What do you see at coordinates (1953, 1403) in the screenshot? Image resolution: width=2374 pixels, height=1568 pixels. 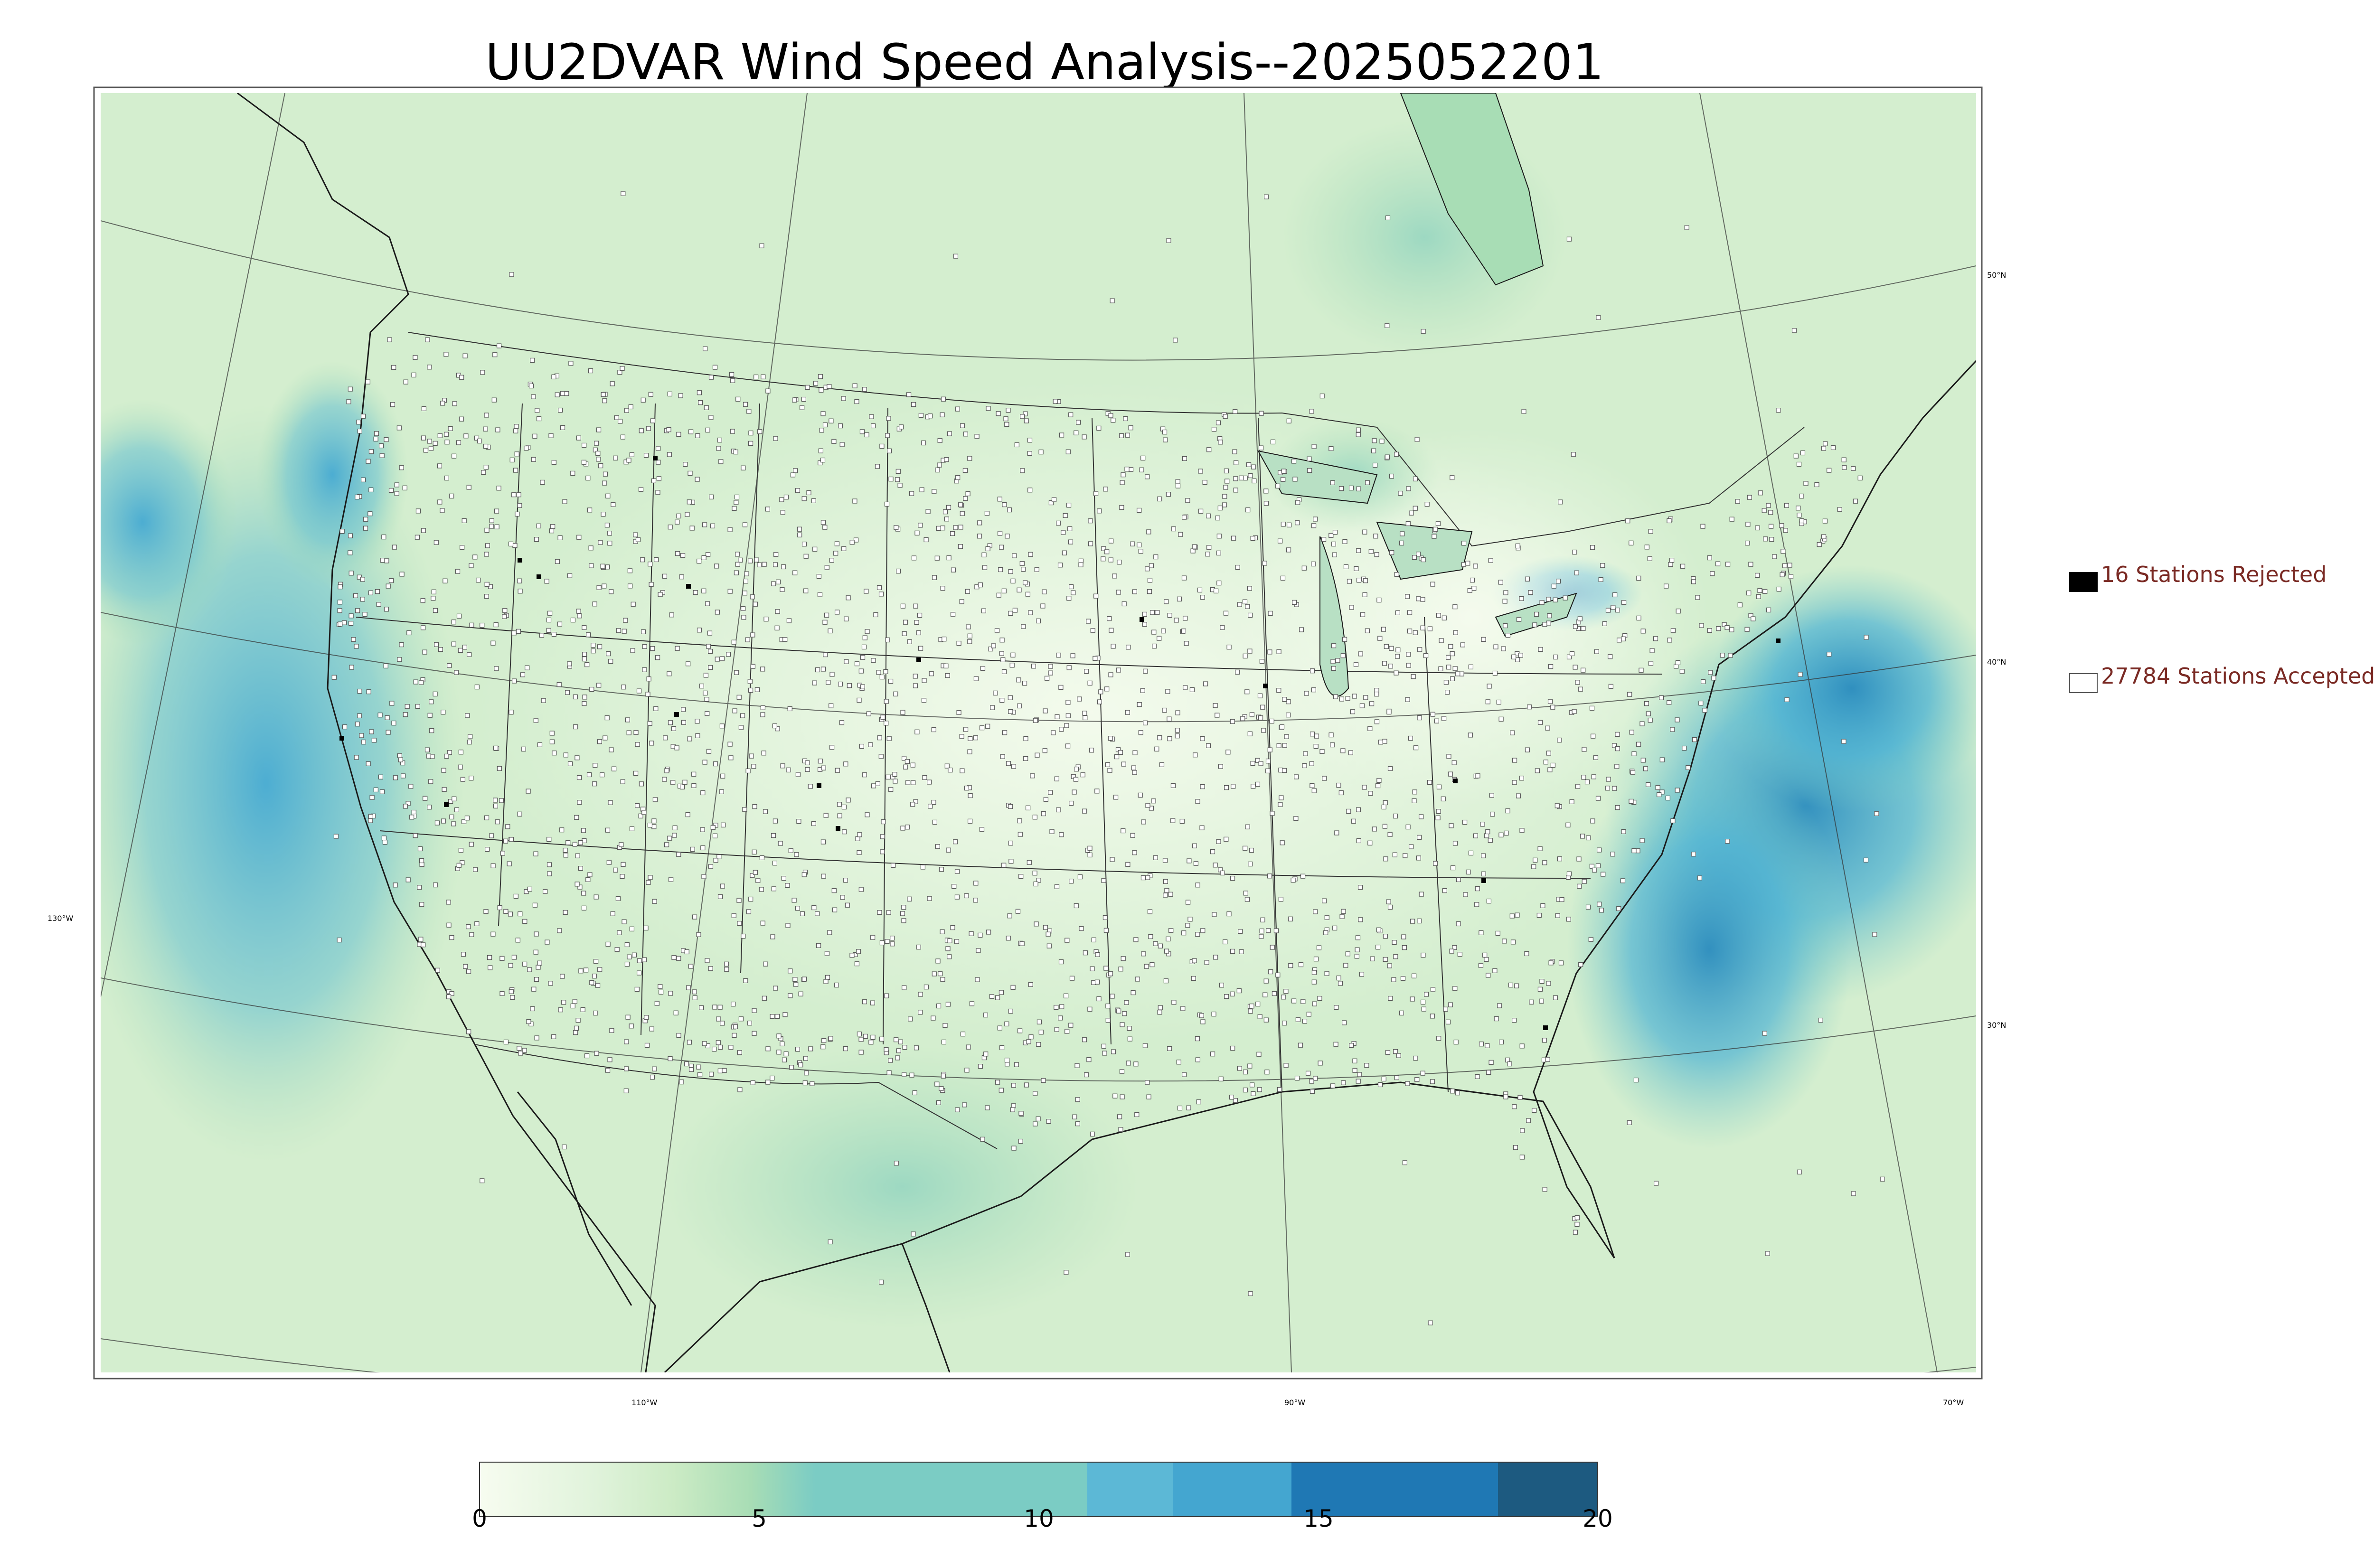 I see `lon-label-70w: 70°W` at bounding box center [1953, 1403].